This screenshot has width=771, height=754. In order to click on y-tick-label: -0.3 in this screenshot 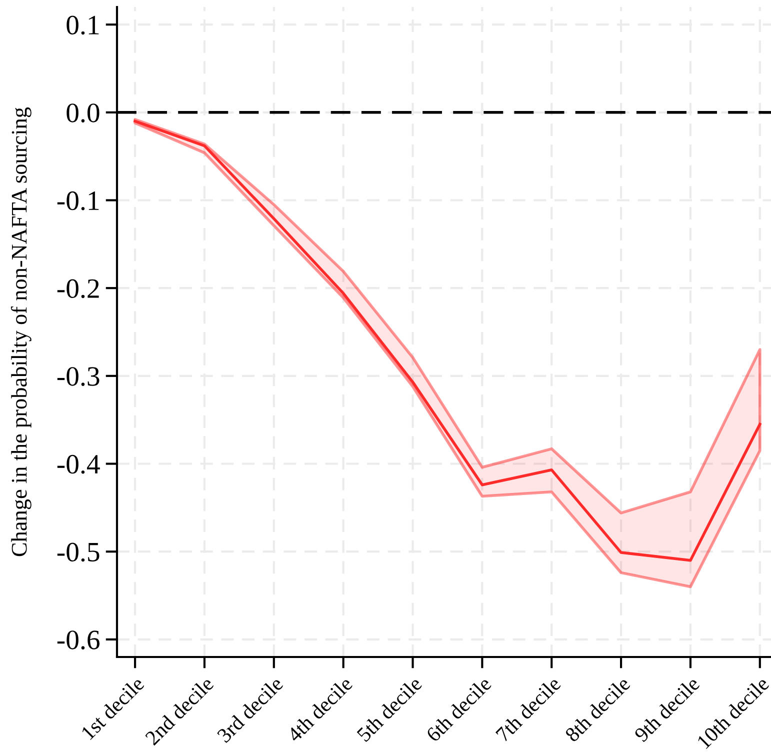, I will do `click(78, 376)`.